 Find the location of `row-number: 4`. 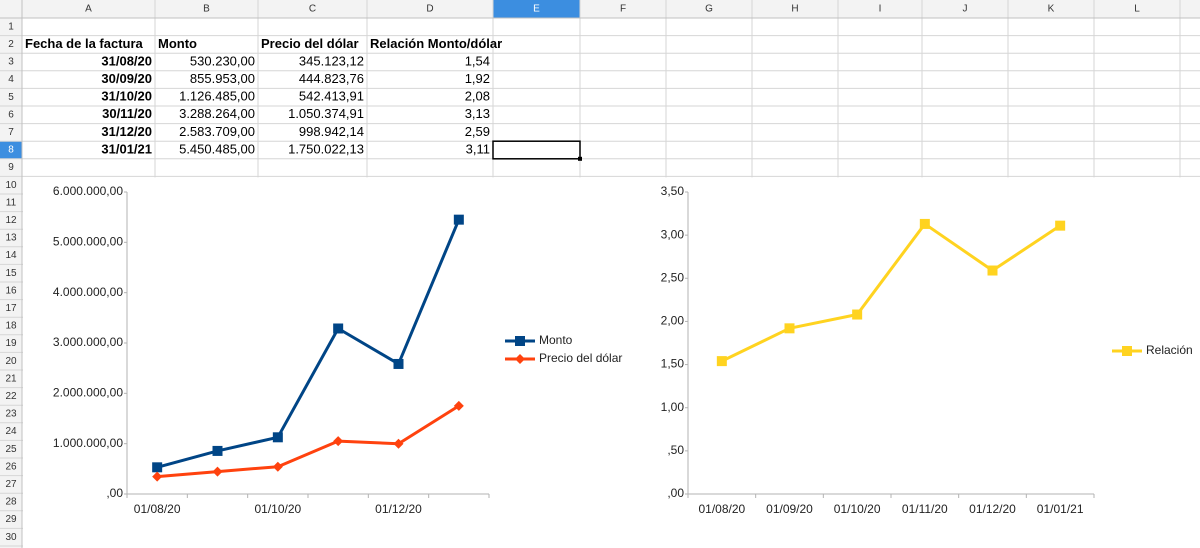

row-number: 4 is located at coordinates (11, 79).